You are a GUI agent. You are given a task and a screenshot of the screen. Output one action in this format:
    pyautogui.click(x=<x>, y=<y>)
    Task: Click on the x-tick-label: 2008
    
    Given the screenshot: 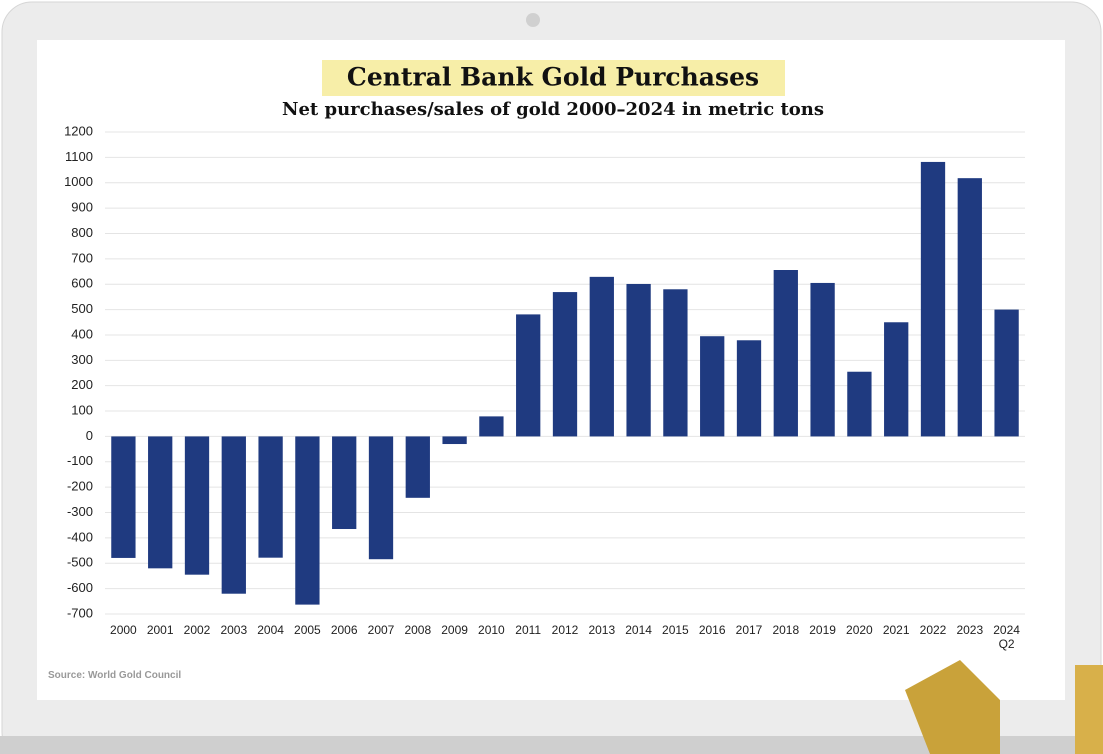 What is the action you would take?
    pyautogui.click(x=418, y=630)
    